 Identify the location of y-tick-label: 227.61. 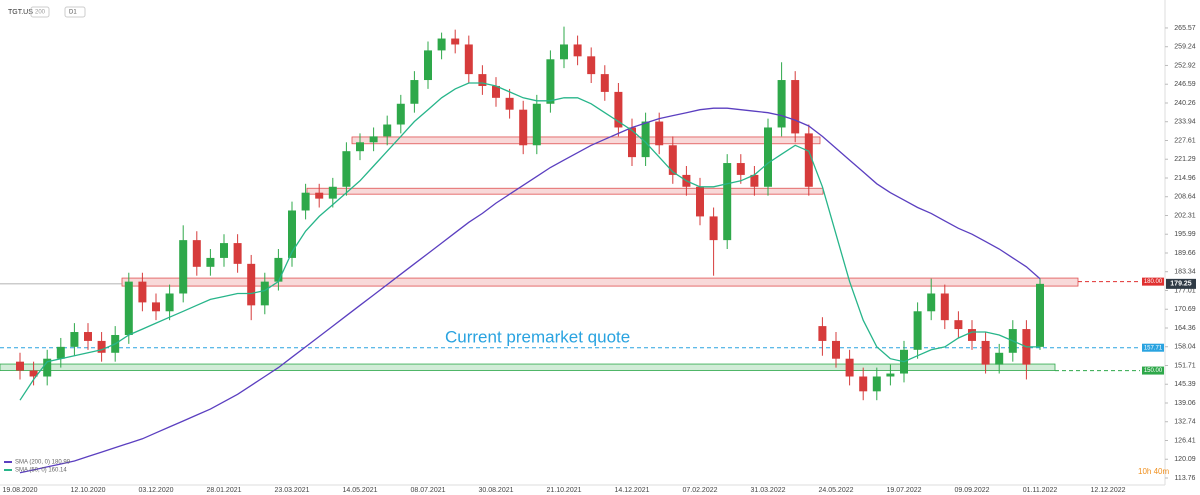
(1185, 140).